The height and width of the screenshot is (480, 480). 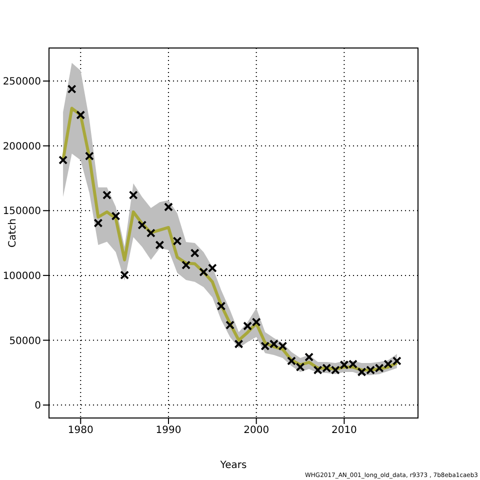 What do you see at coordinates (13, 233) in the screenshot?
I see `y-axis-title: Catch` at bounding box center [13, 233].